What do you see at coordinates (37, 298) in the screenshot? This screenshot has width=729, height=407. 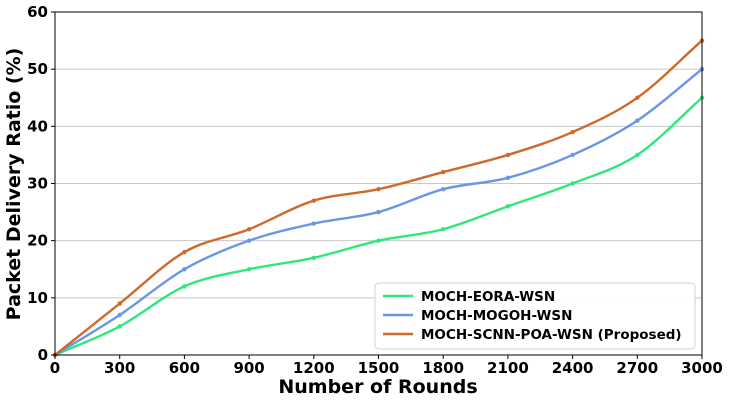 I see `y-tick-label: 10` at bounding box center [37, 298].